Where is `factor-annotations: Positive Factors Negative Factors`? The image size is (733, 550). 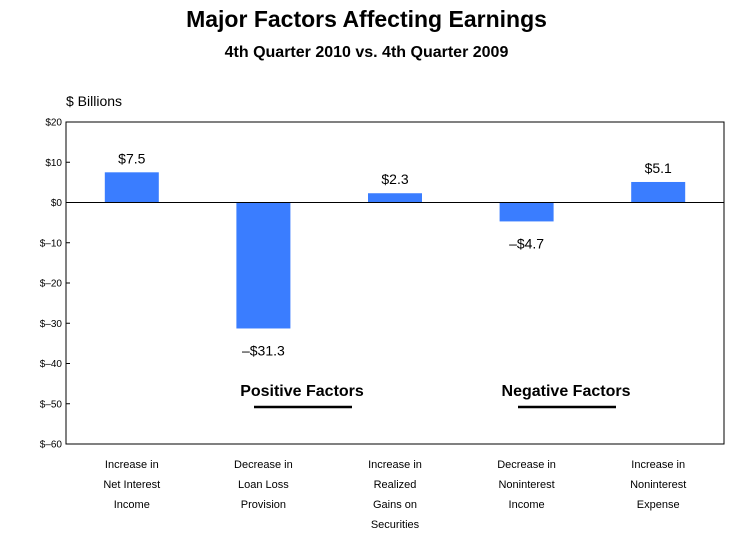 factor-annotations: Positive Factors Negative Factors is located at coordinates (435, 396).